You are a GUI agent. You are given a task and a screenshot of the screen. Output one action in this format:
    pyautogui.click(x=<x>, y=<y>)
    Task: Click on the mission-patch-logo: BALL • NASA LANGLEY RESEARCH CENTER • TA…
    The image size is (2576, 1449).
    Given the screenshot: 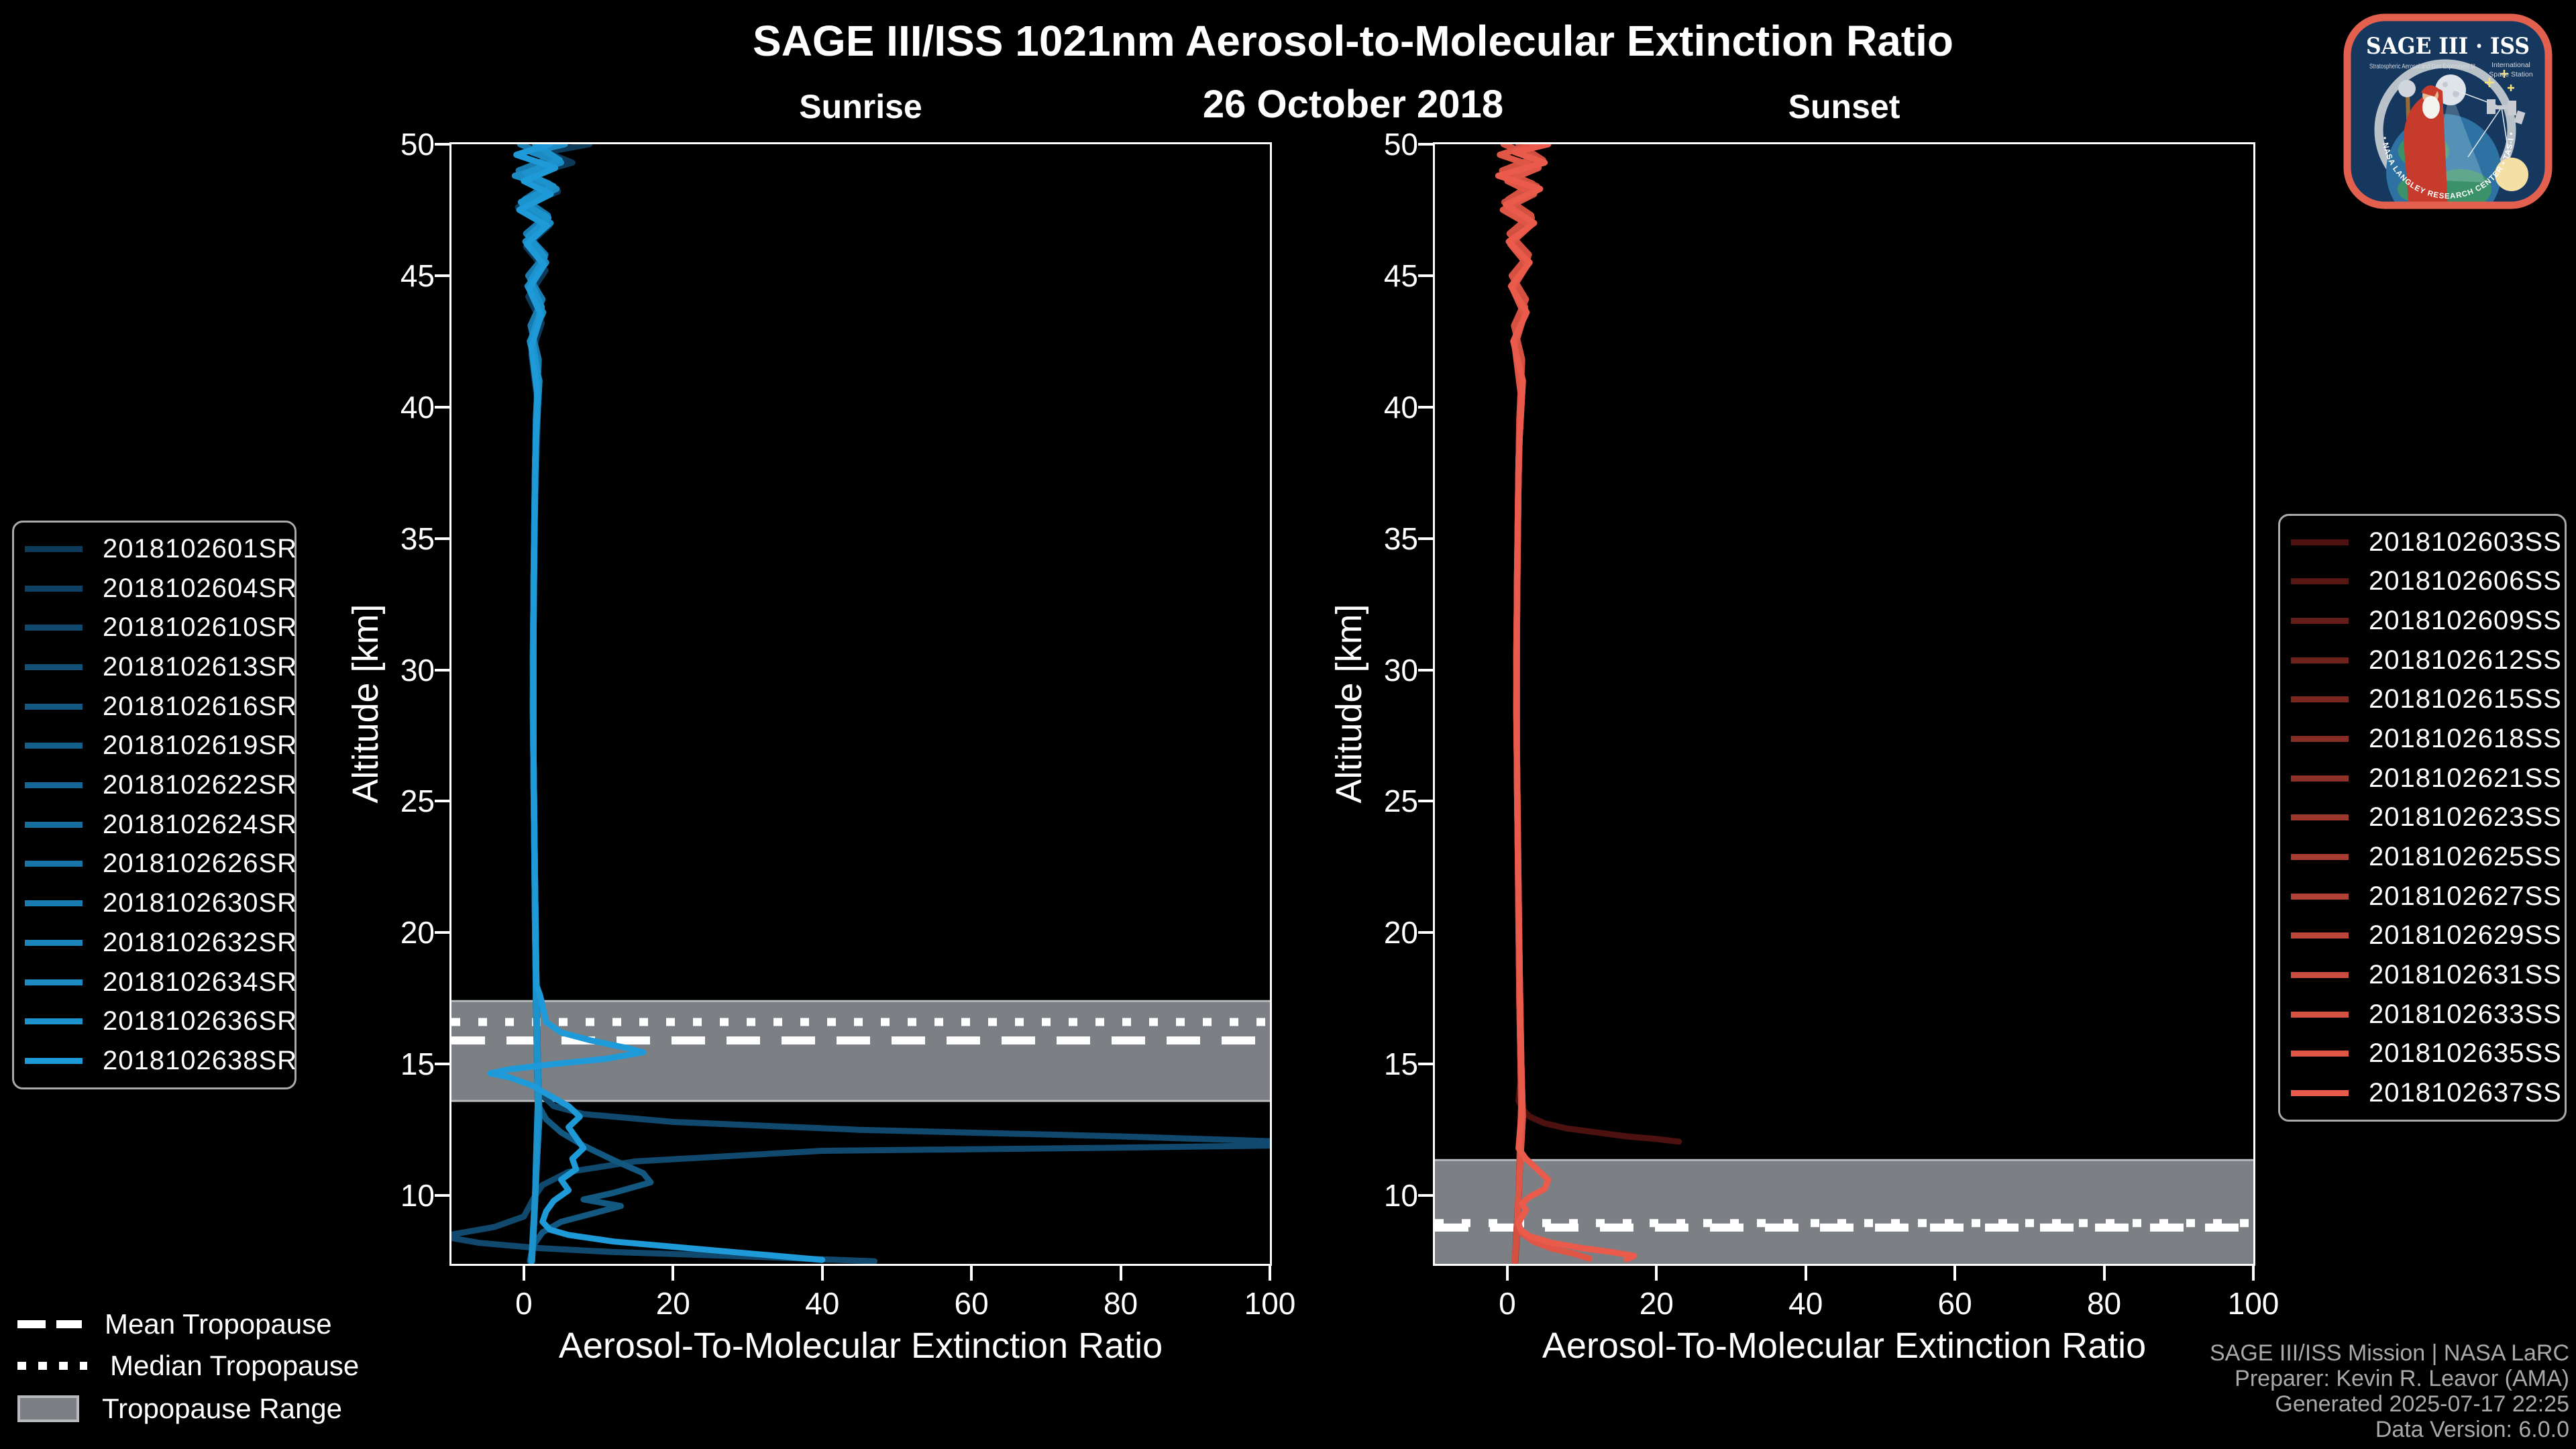 What is the action you would take?
    pyautogui.click(x=2448, y=111)
    